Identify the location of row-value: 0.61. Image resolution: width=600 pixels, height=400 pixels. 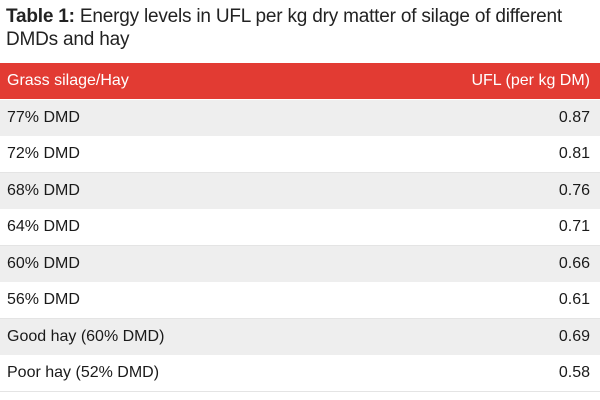
(574, 300).